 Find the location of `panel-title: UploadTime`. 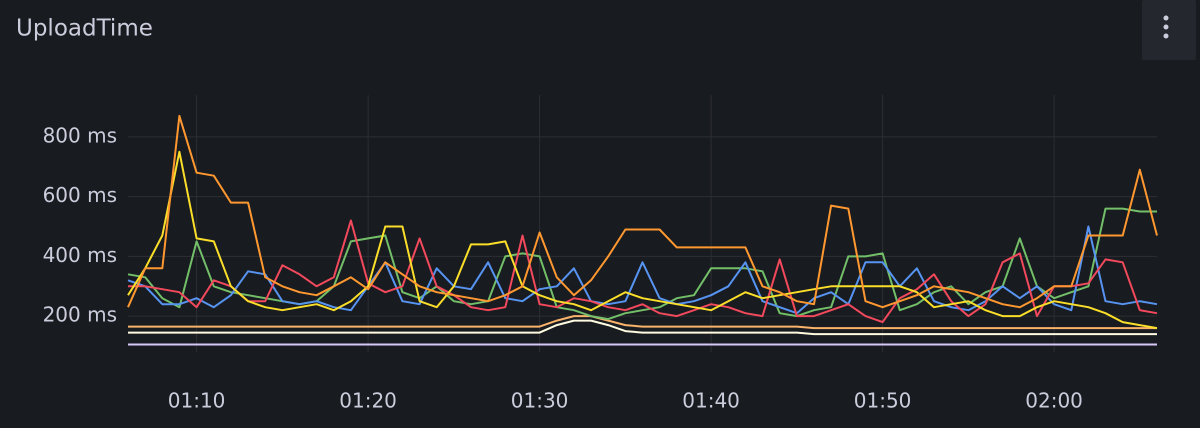

panel-title: UploadTime is located at coordinates (84, 29).